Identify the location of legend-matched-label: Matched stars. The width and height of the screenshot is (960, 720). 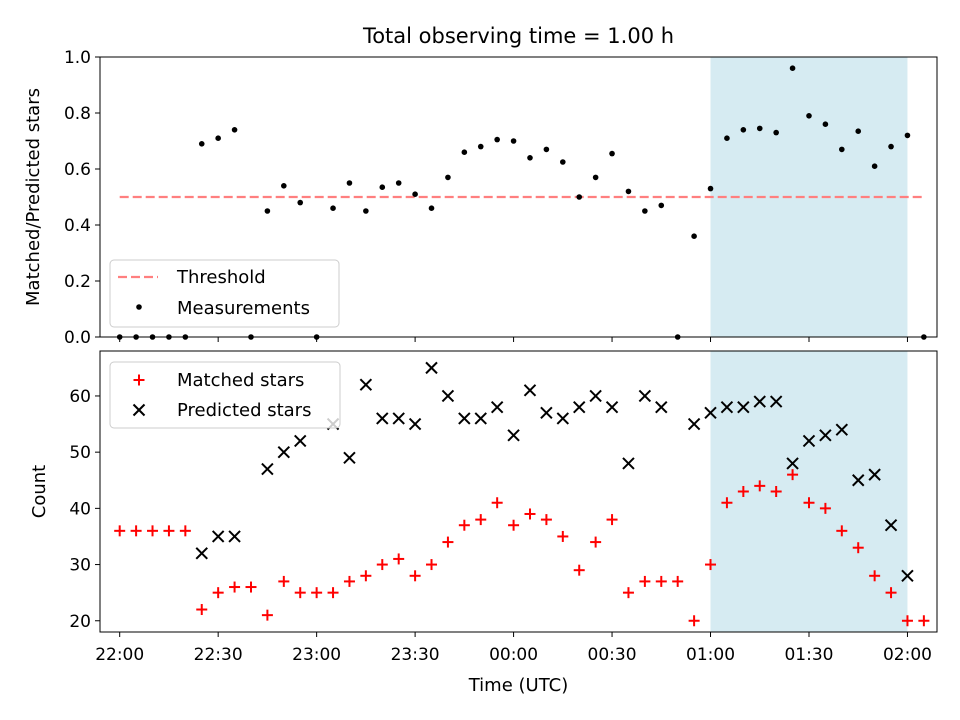
(240, 380).